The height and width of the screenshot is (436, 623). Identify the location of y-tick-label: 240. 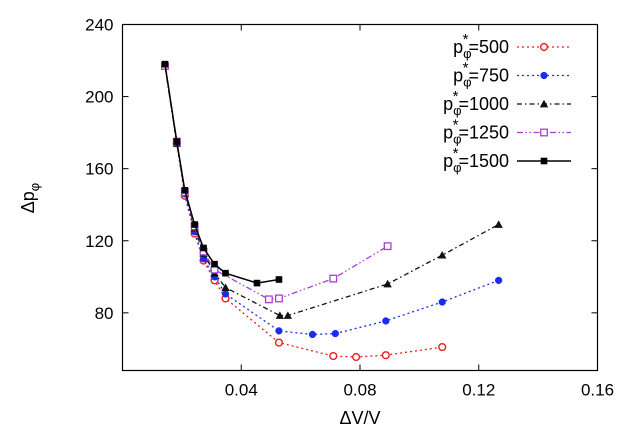
(99, 25).